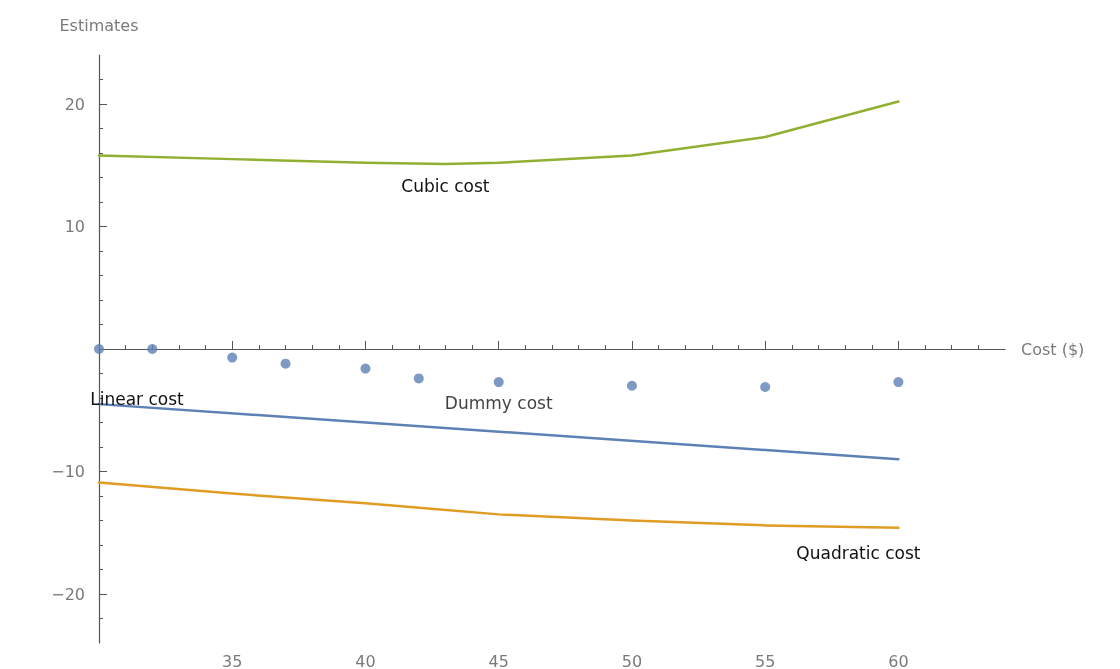 This screenshot has height=669, width=1120. I want to click on series-label: Dummy cost, so click(498, 402).